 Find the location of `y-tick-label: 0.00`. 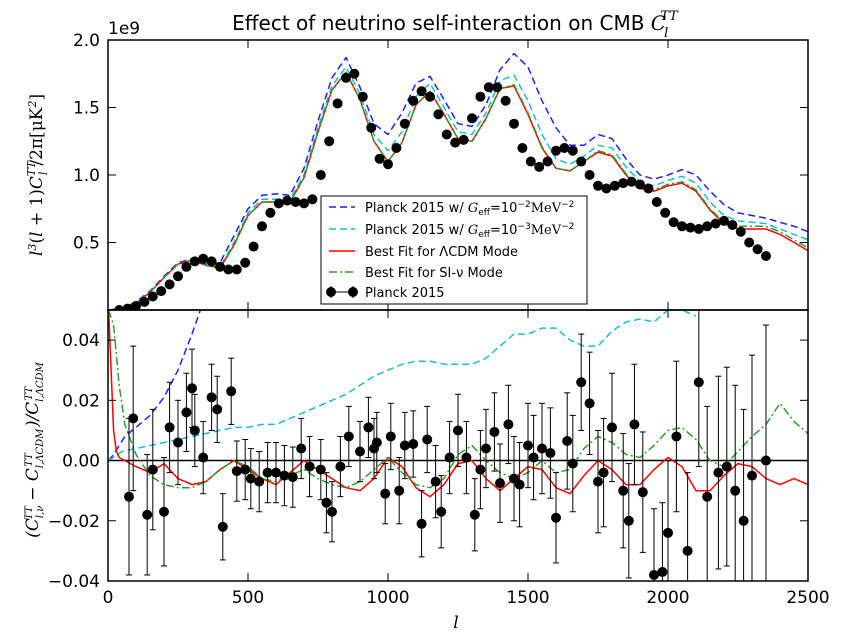

y-tick-label: 0.00 is located at coordinates (81, 462).